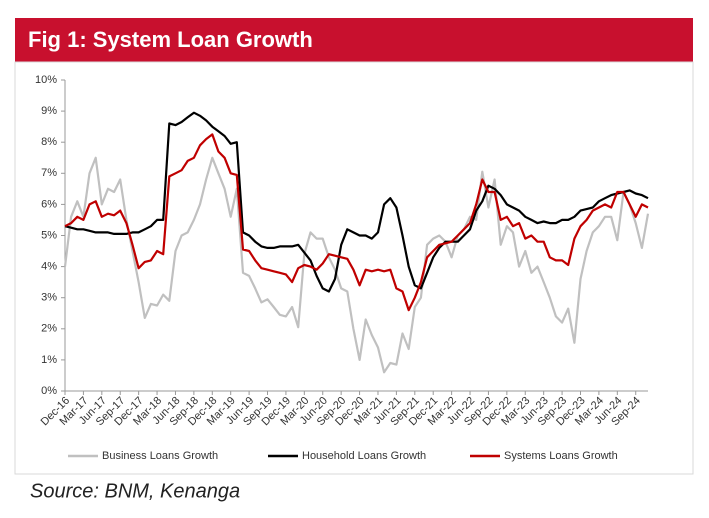  What do you see at coordinates (561, 456) in the screenshot?
I see `legend-label: Systems Loans Growth` at bounding box center [561, 456].